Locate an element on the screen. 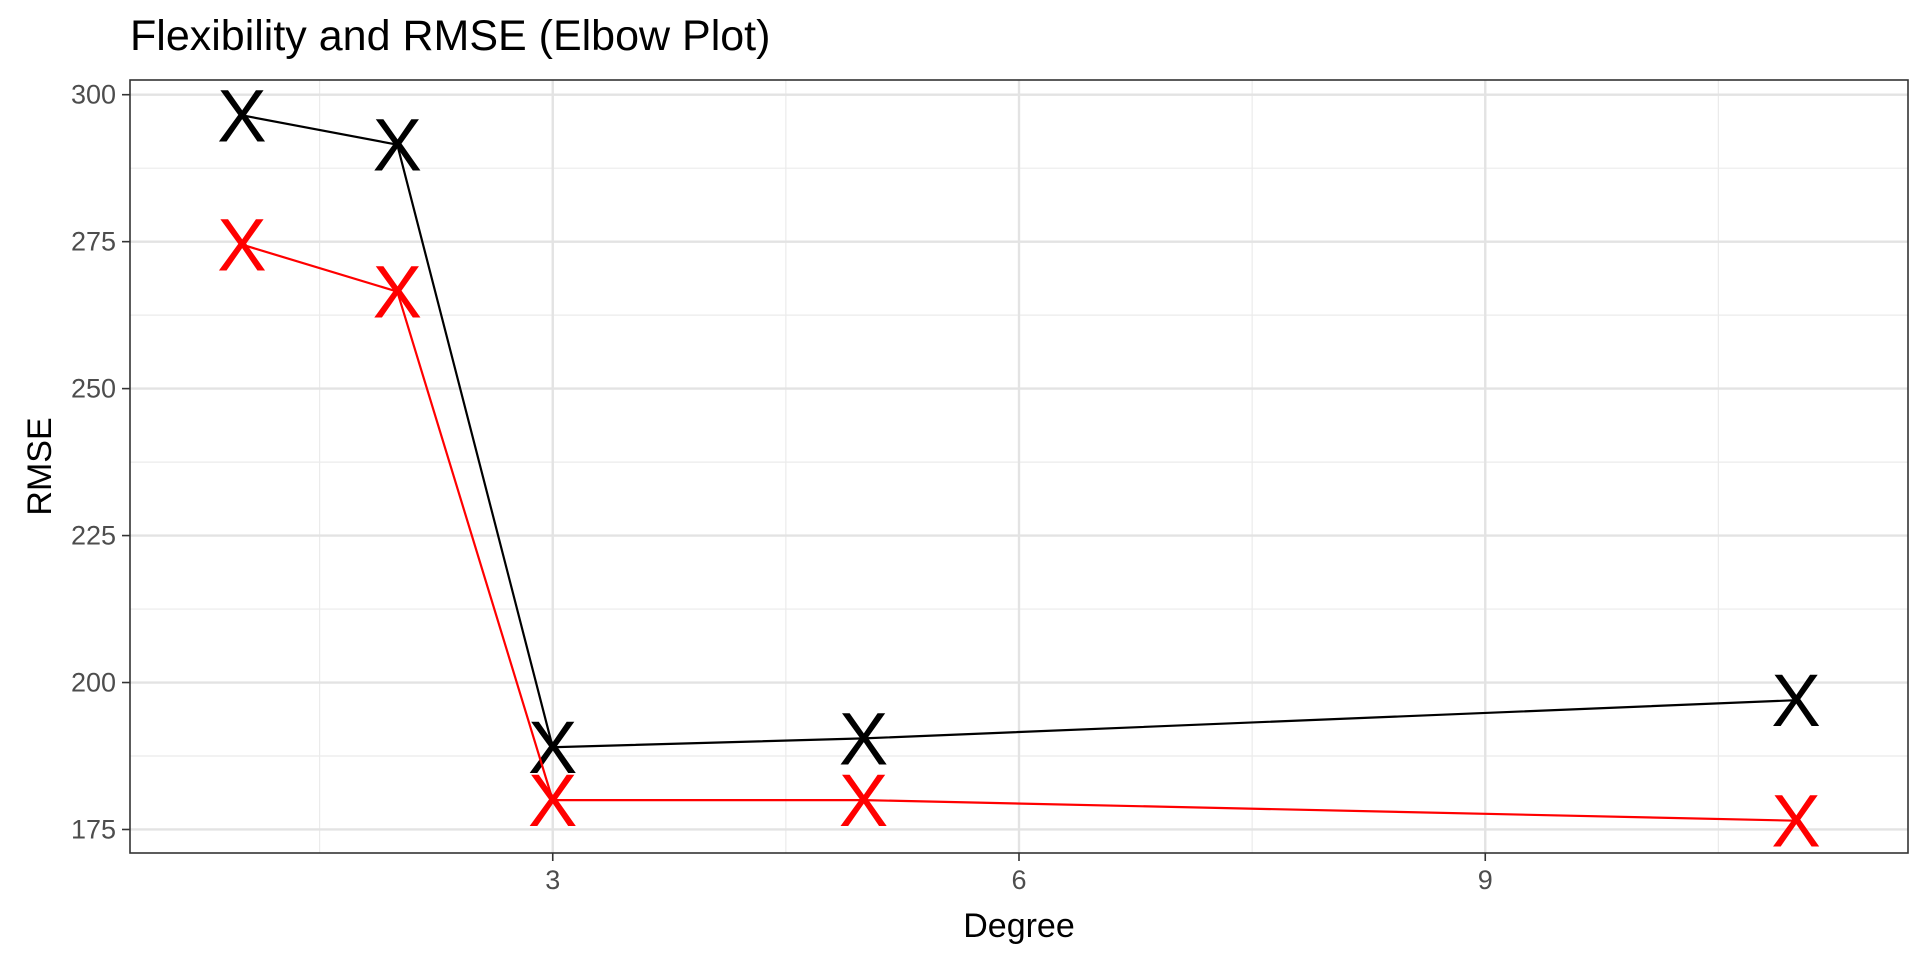  x-axis-title: Degree is located at coordinates (1019, 926).